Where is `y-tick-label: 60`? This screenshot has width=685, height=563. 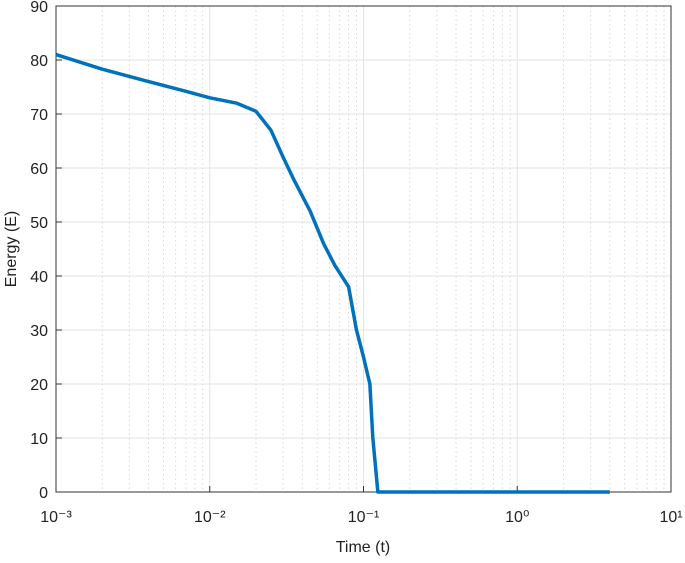
y-tick-label: 60 is located at coordinates (39, 169).